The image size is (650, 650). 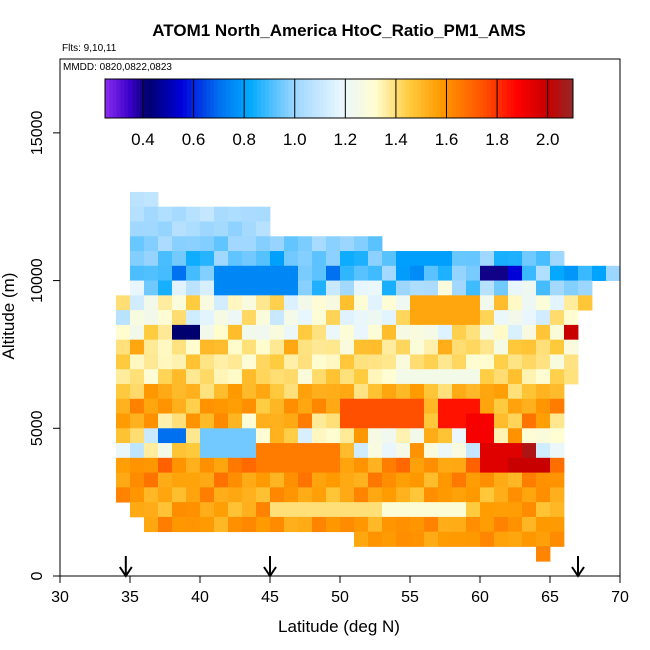 What do you see at coordinates (548, 139) in the screenshot?
I see `colorbar-tick-label: 2.0` at bounding box center [548, 139].